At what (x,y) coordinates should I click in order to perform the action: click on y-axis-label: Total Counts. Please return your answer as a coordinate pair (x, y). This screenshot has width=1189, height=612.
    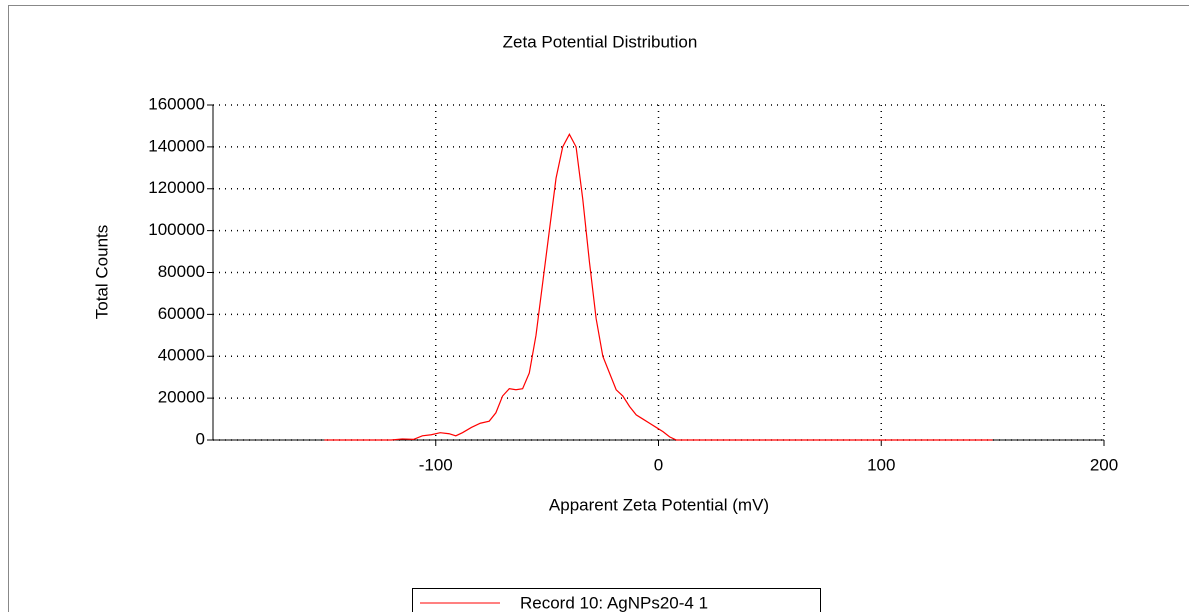
    Looking at the image, I should click on (101, 272).